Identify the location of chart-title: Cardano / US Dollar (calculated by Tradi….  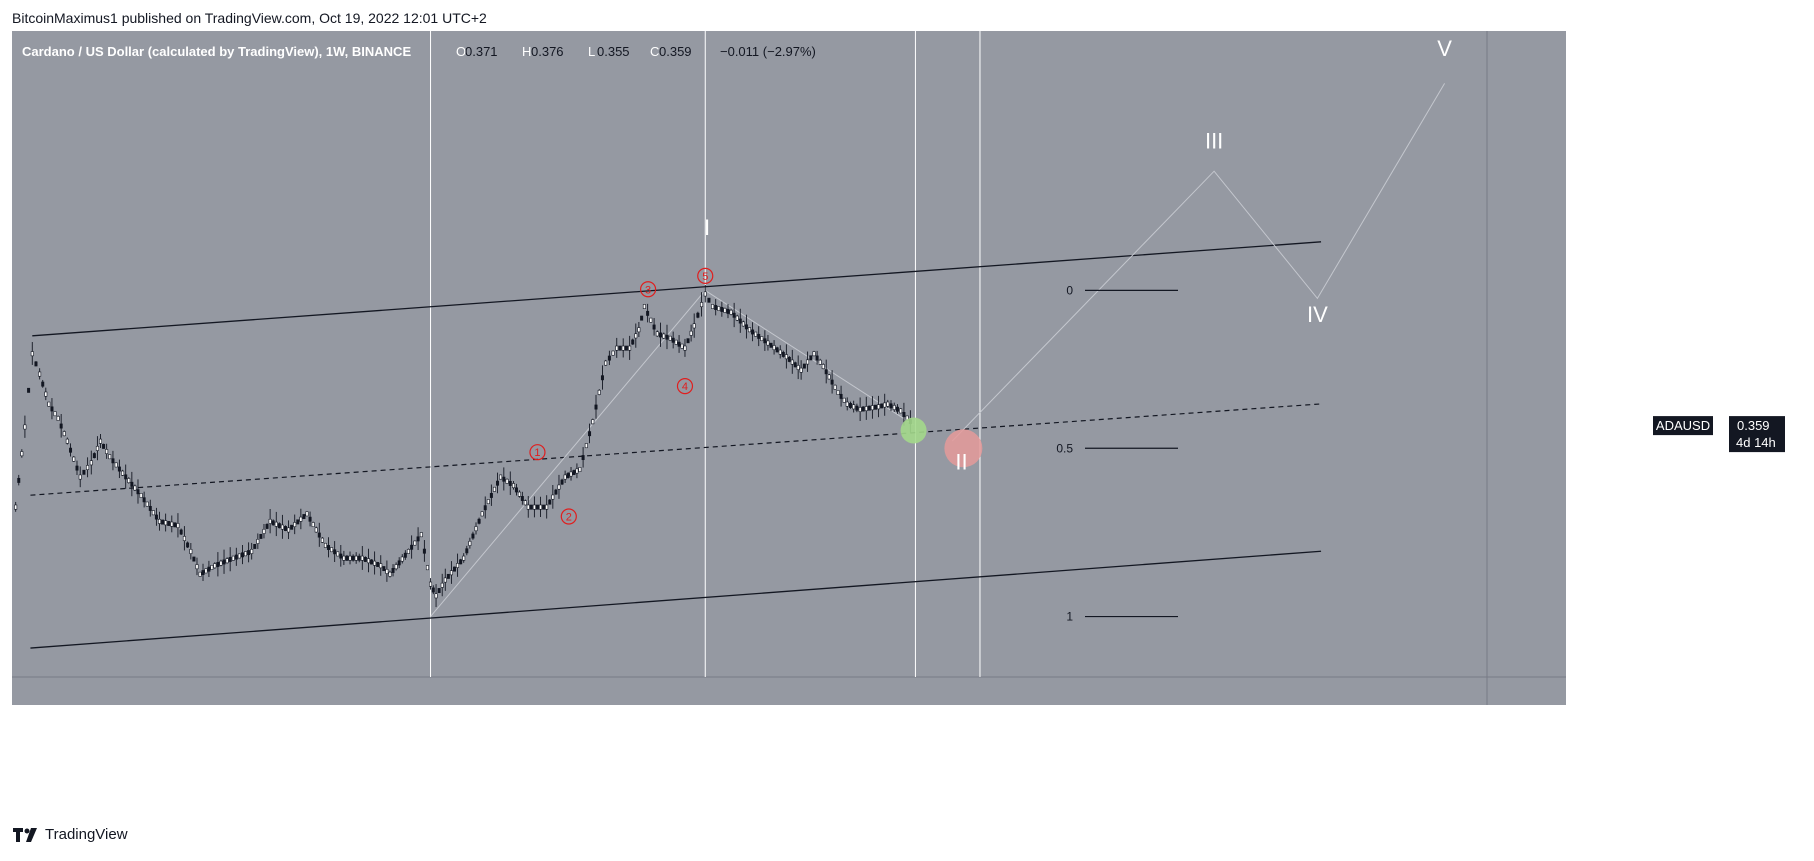
(216, 51).